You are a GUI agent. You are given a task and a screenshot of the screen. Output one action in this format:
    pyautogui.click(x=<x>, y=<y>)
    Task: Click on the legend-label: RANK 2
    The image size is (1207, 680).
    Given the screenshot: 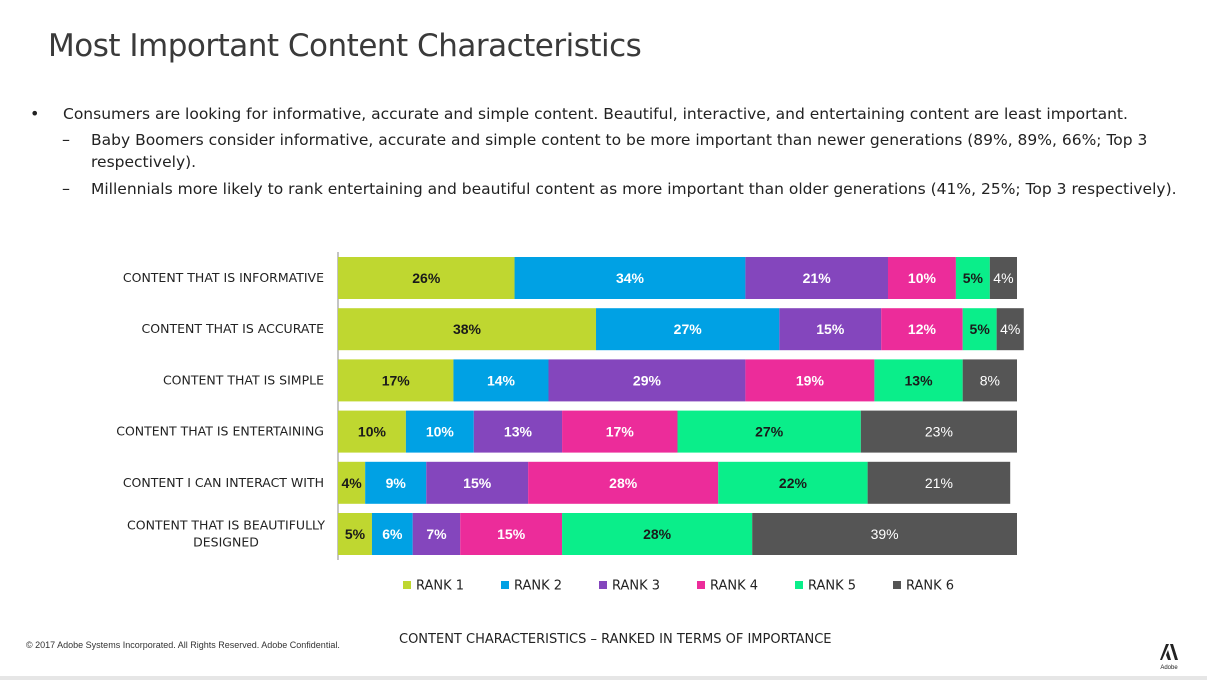 What is the action you would take?
    pyautogui.click(x=538, y=586)
    